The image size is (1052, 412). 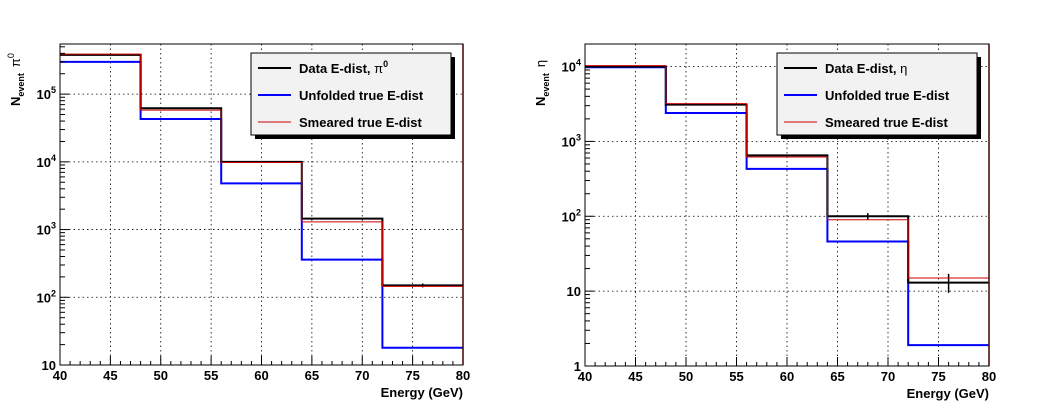 What do you see at coordinates (540, 63) in the screenshot?
I see `y-axis-title-particle: η` at bounding box center [540, 63].